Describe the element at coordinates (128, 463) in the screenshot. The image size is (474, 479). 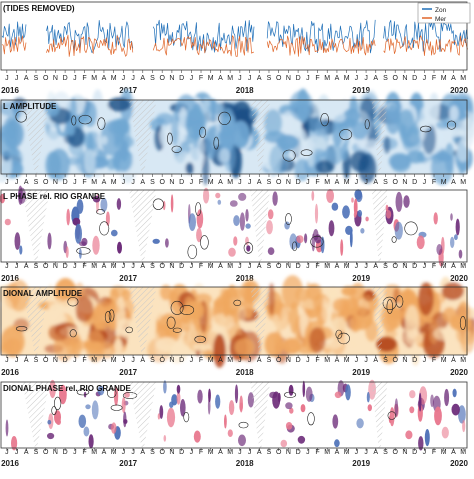
I see `year-label: 2017` at that location.